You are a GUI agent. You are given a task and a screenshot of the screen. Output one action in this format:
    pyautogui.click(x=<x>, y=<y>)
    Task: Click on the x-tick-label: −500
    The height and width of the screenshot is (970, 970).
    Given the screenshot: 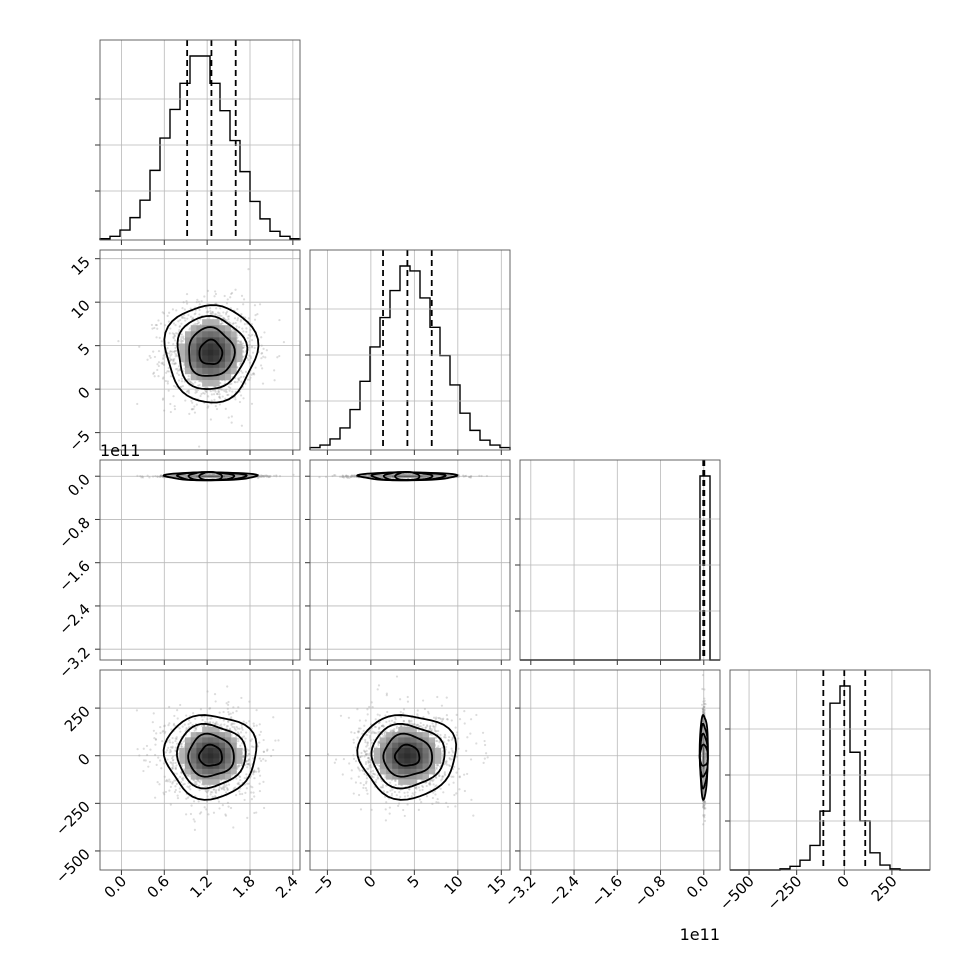 What is the action you would take?
    pyautogui.click(x=737, y=893)
    